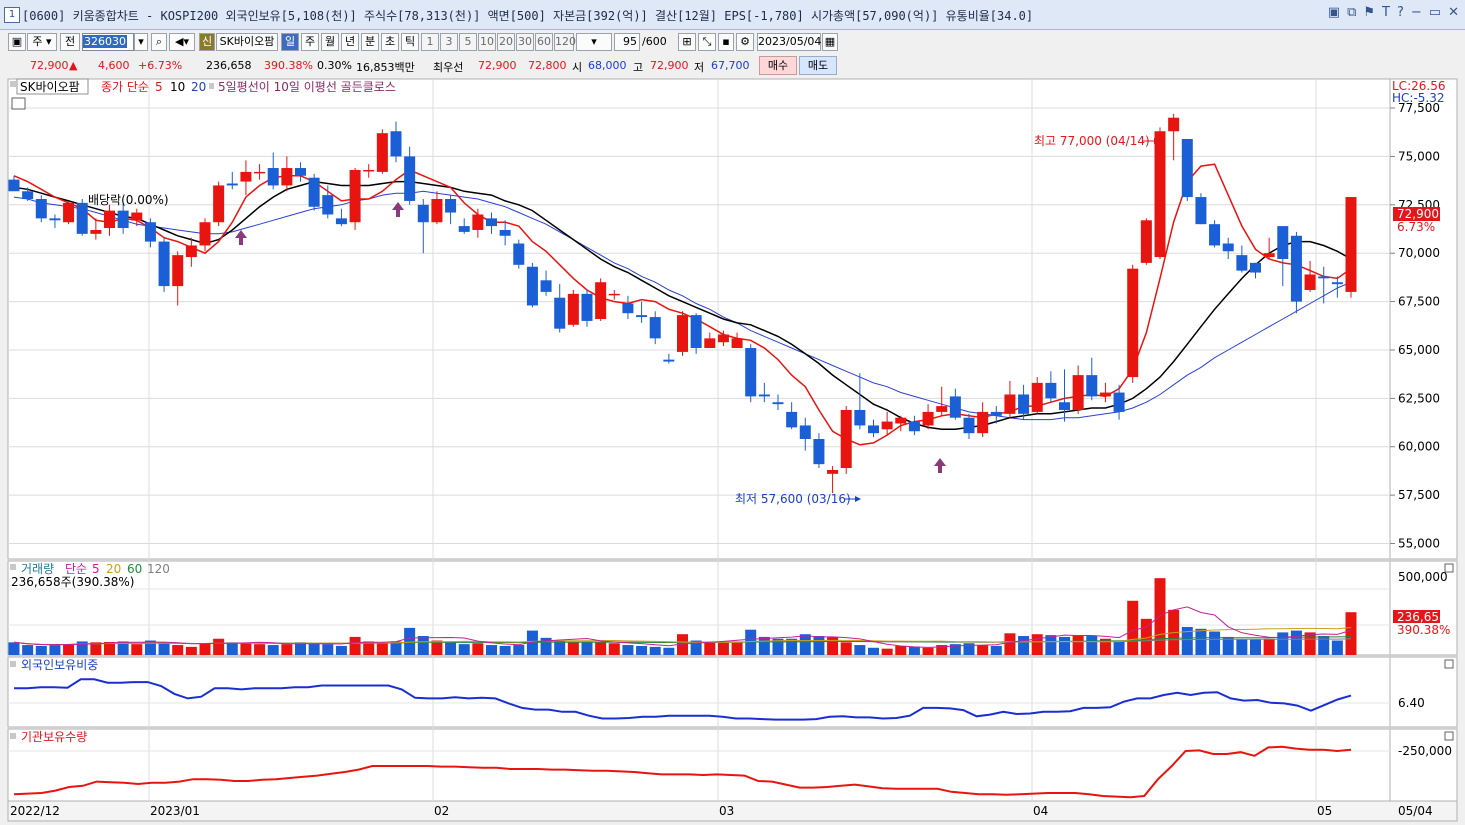  What do you see at coordinates (430, 42) in the screenshot?
I see `interval-1: 1` at bounding box center [430, 42].